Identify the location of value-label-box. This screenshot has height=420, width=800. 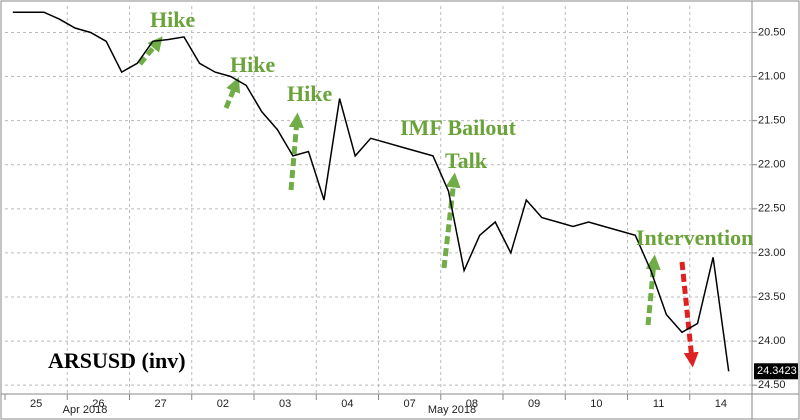
(776, 371).